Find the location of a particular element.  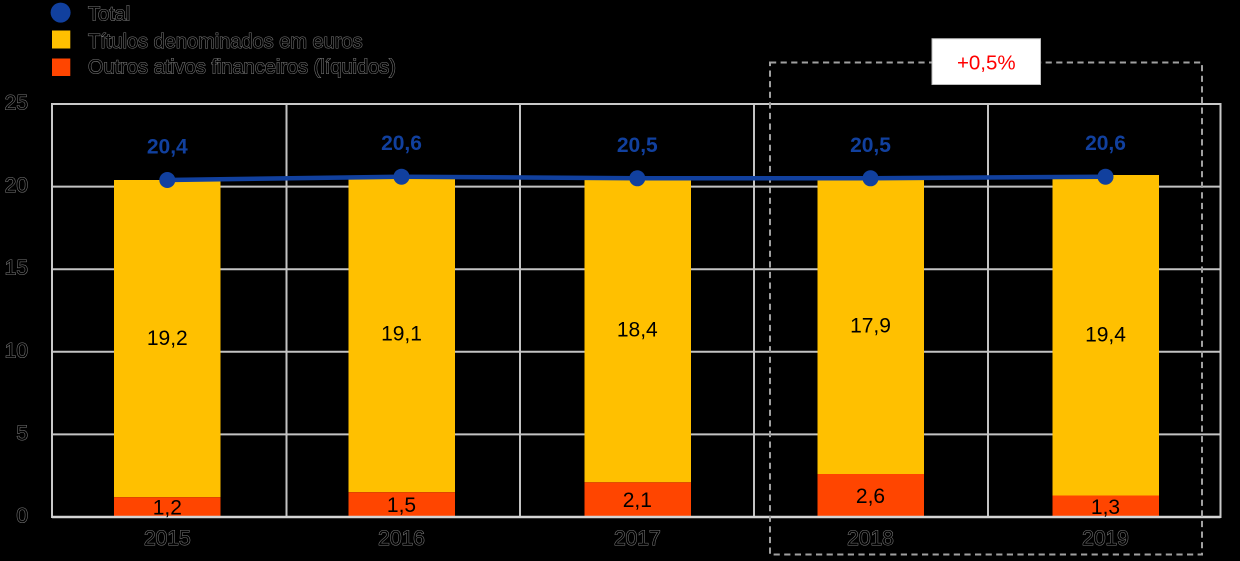

svg-text: 25 is located at coordinates (16, 103).